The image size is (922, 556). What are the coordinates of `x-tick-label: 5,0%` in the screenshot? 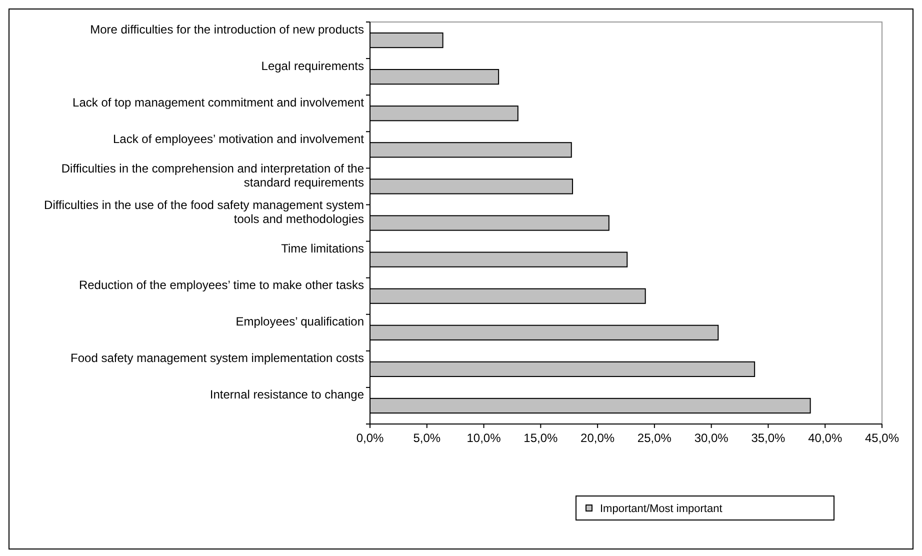 It's located at (427, 438).